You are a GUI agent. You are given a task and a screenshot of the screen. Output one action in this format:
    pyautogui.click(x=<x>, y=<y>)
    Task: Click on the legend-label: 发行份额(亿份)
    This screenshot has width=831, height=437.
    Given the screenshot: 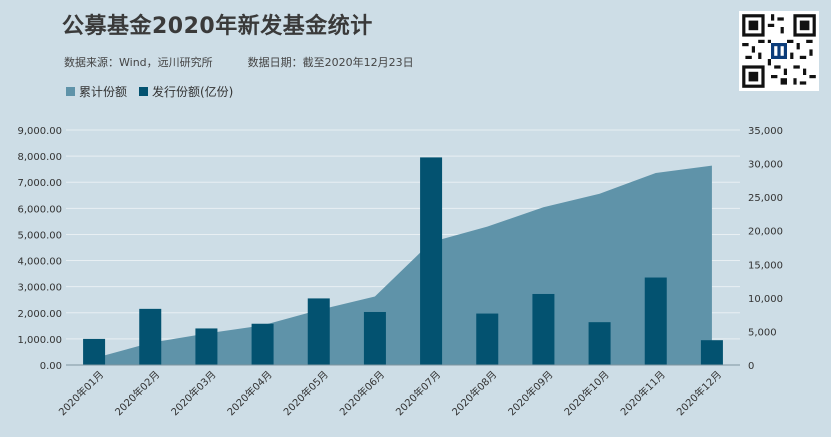 What is the action you would take?
    pyautogui.click(x=192, y=91)
    